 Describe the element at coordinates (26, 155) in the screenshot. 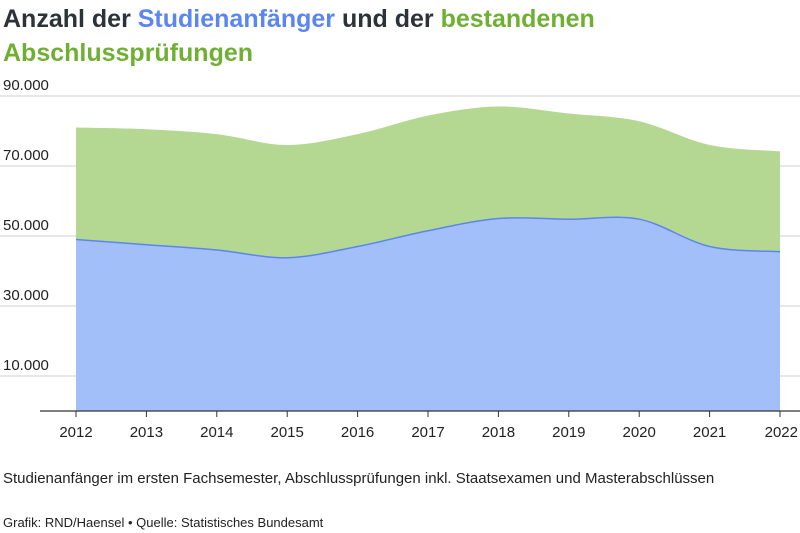

I see `y-tick-label: 70.000` at that location.